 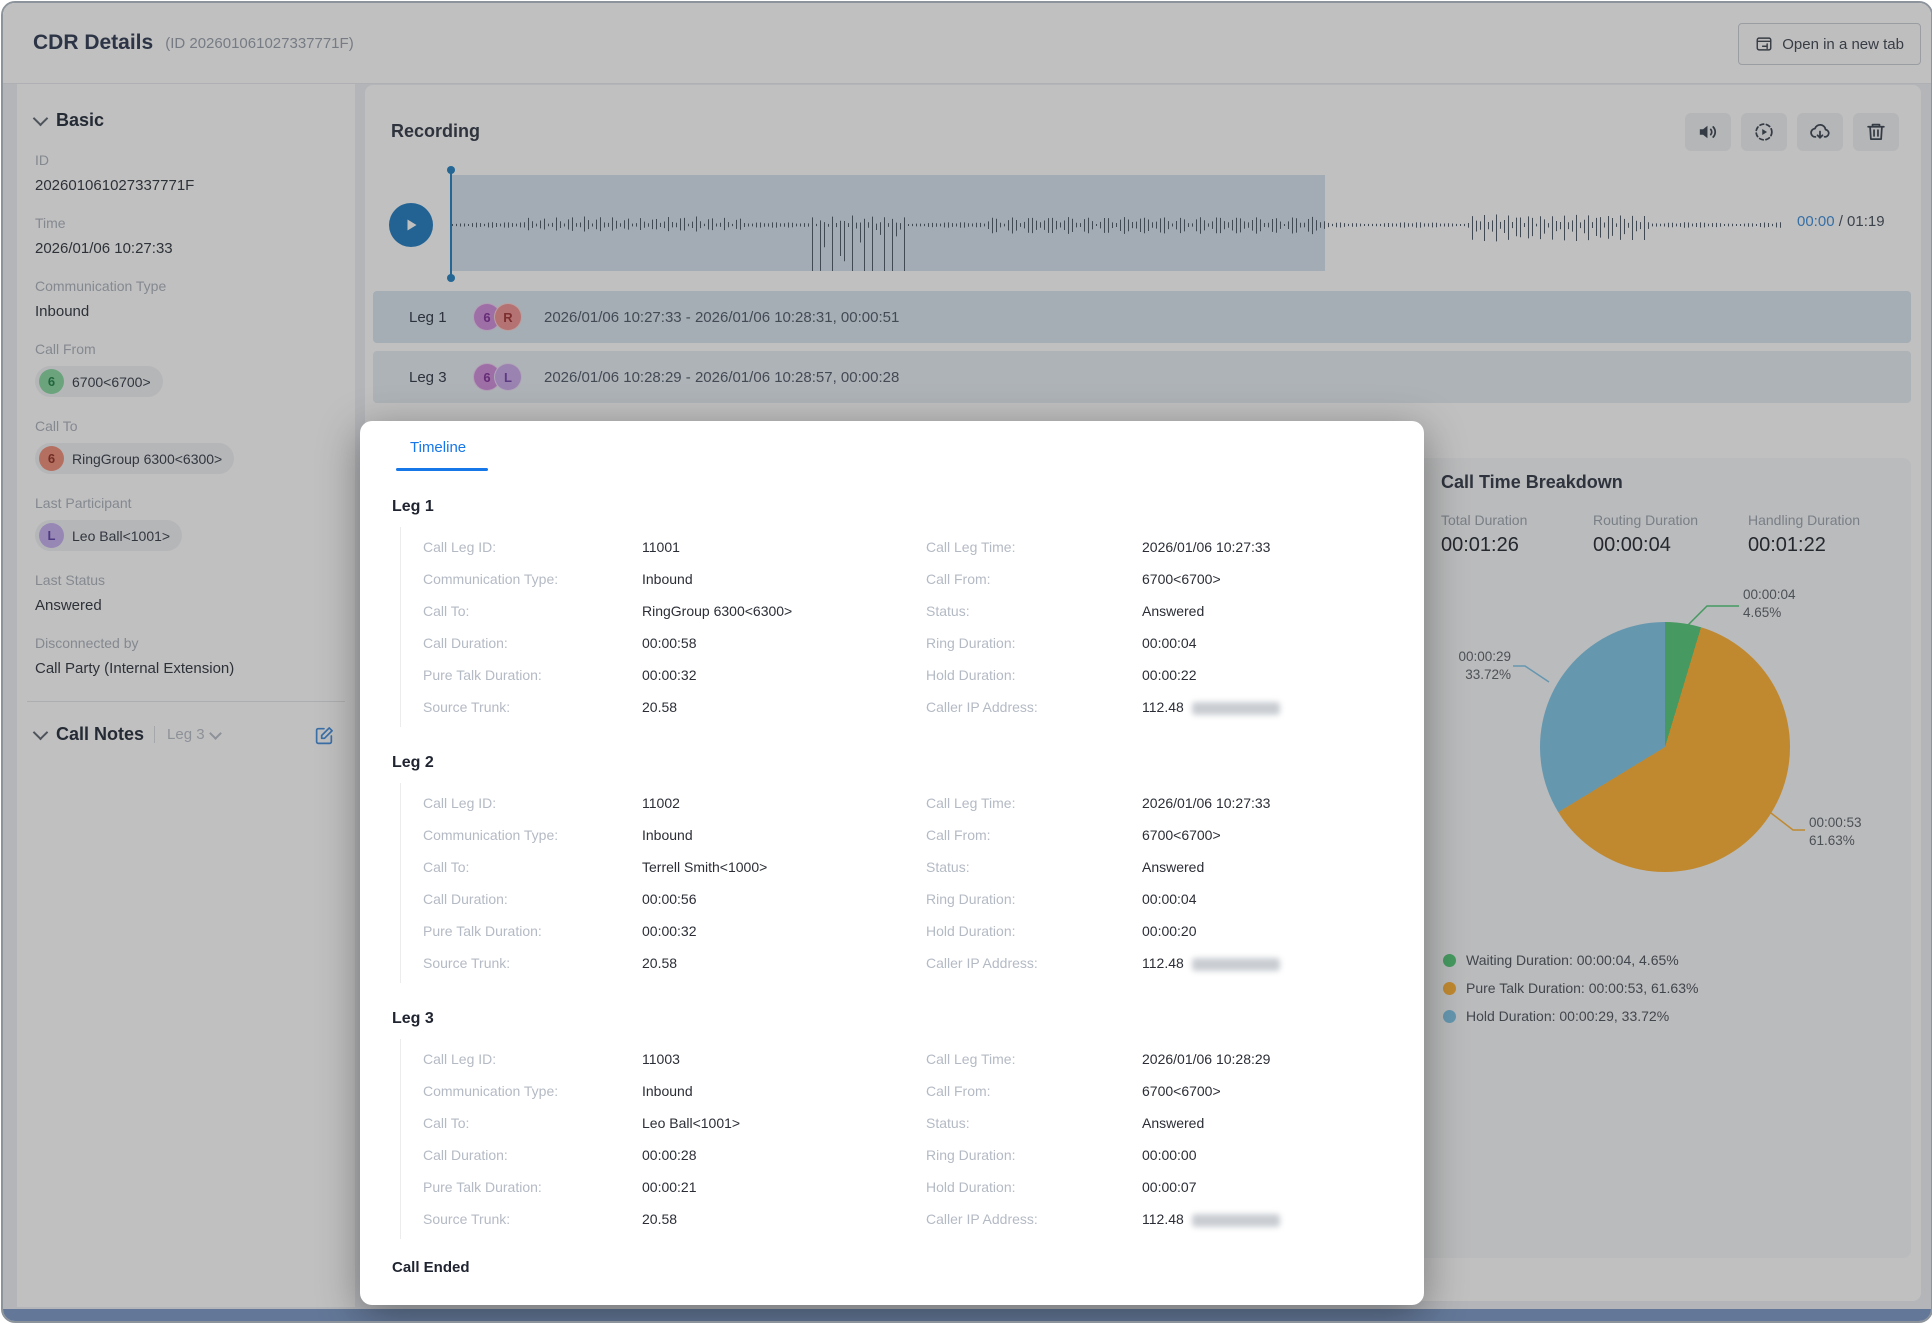 I want to click on field-label: Last Status, so click(x=70, y=580).